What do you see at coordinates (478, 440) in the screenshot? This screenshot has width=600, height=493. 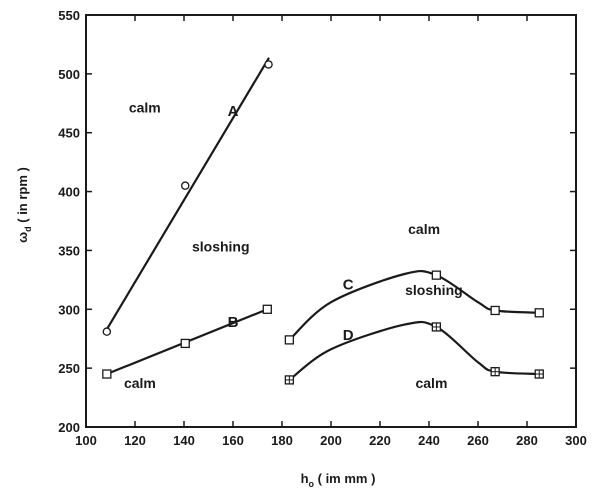 I see `x-tick-label: 260` at bounding box center [478, 440].